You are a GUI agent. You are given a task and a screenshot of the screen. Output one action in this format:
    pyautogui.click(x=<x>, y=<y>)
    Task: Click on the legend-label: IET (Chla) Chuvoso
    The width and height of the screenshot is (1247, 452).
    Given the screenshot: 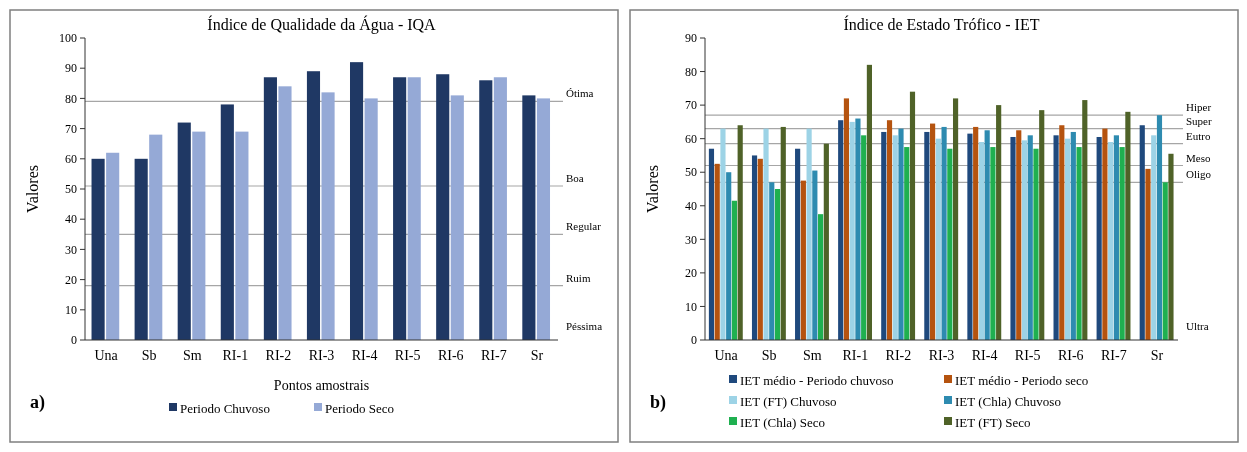 What is the action you would take?
    pyautogui.click(x=1008, y=401)
    